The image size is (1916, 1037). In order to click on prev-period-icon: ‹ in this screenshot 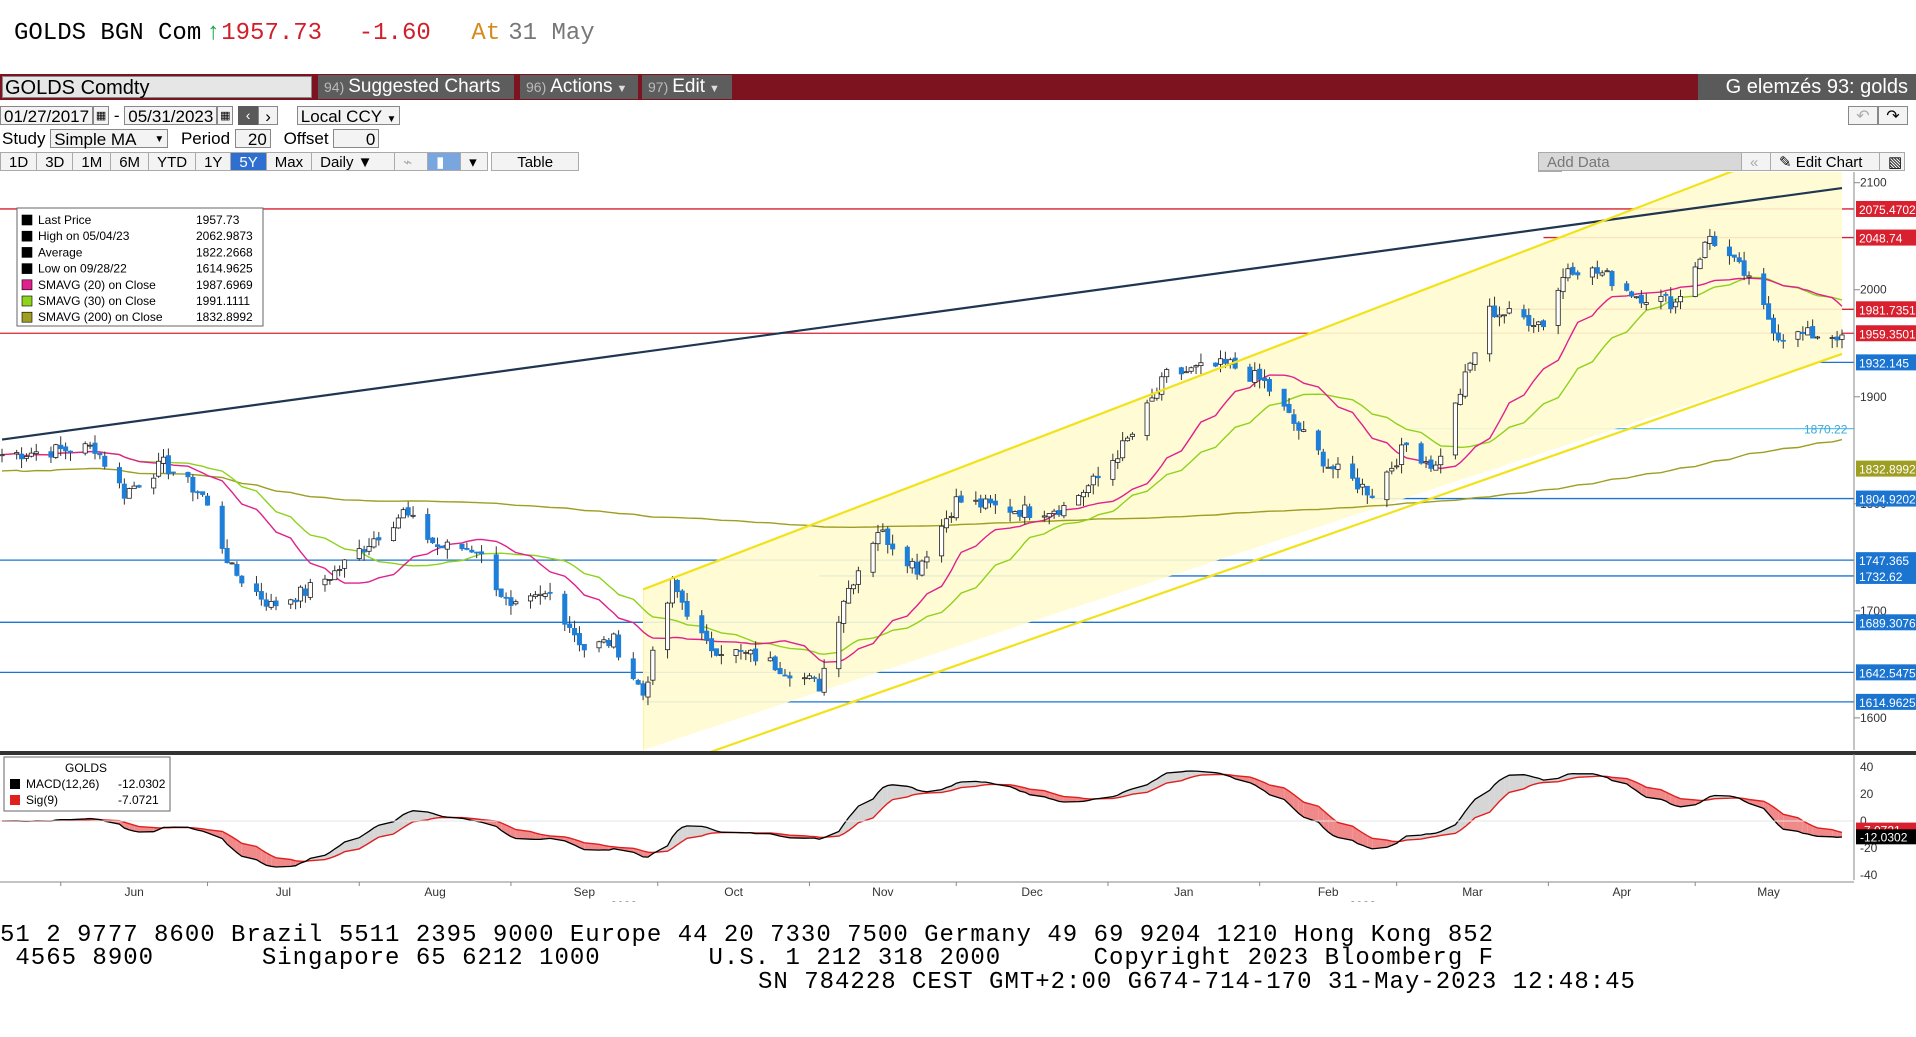, I will do `click(248, 115)`.